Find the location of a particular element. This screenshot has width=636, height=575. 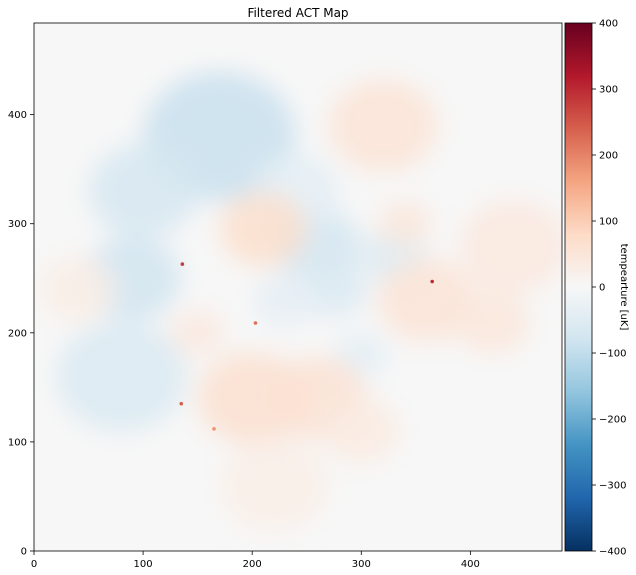

colorbar-tick-label: −200 is located at coordinates (612, 420).